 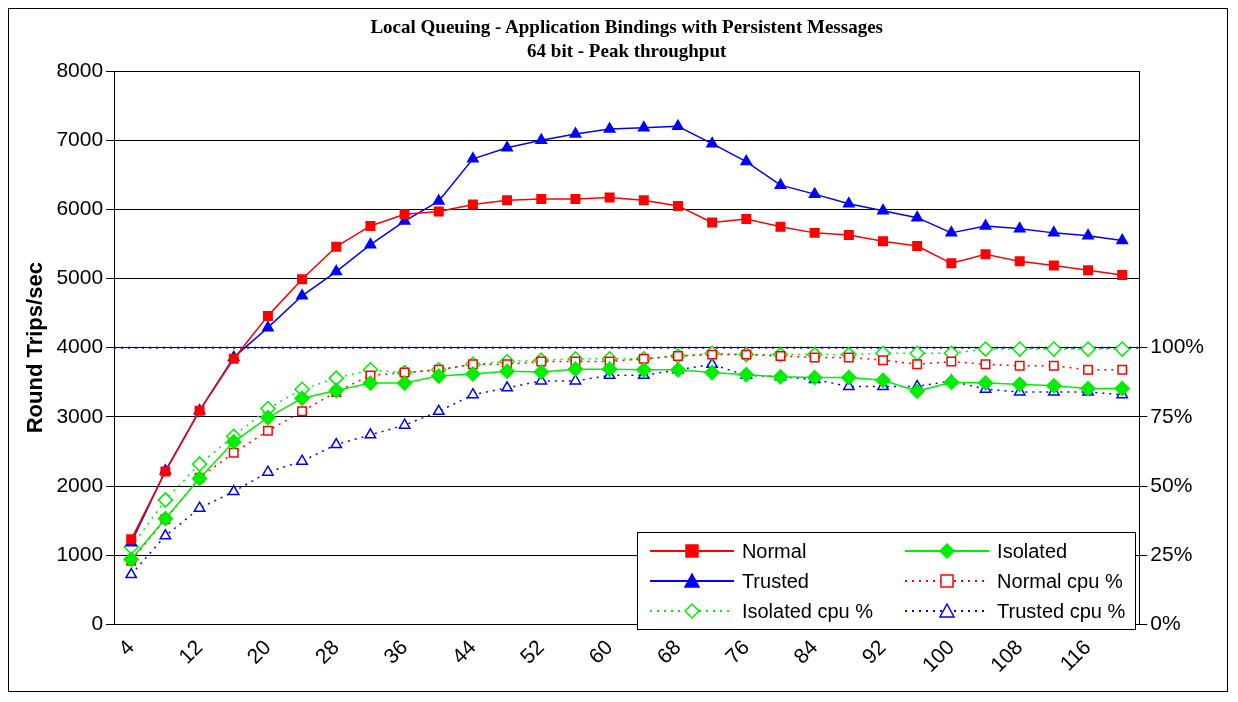 I want to click on y-tick-label: 6000, so click(x=80, y=208).